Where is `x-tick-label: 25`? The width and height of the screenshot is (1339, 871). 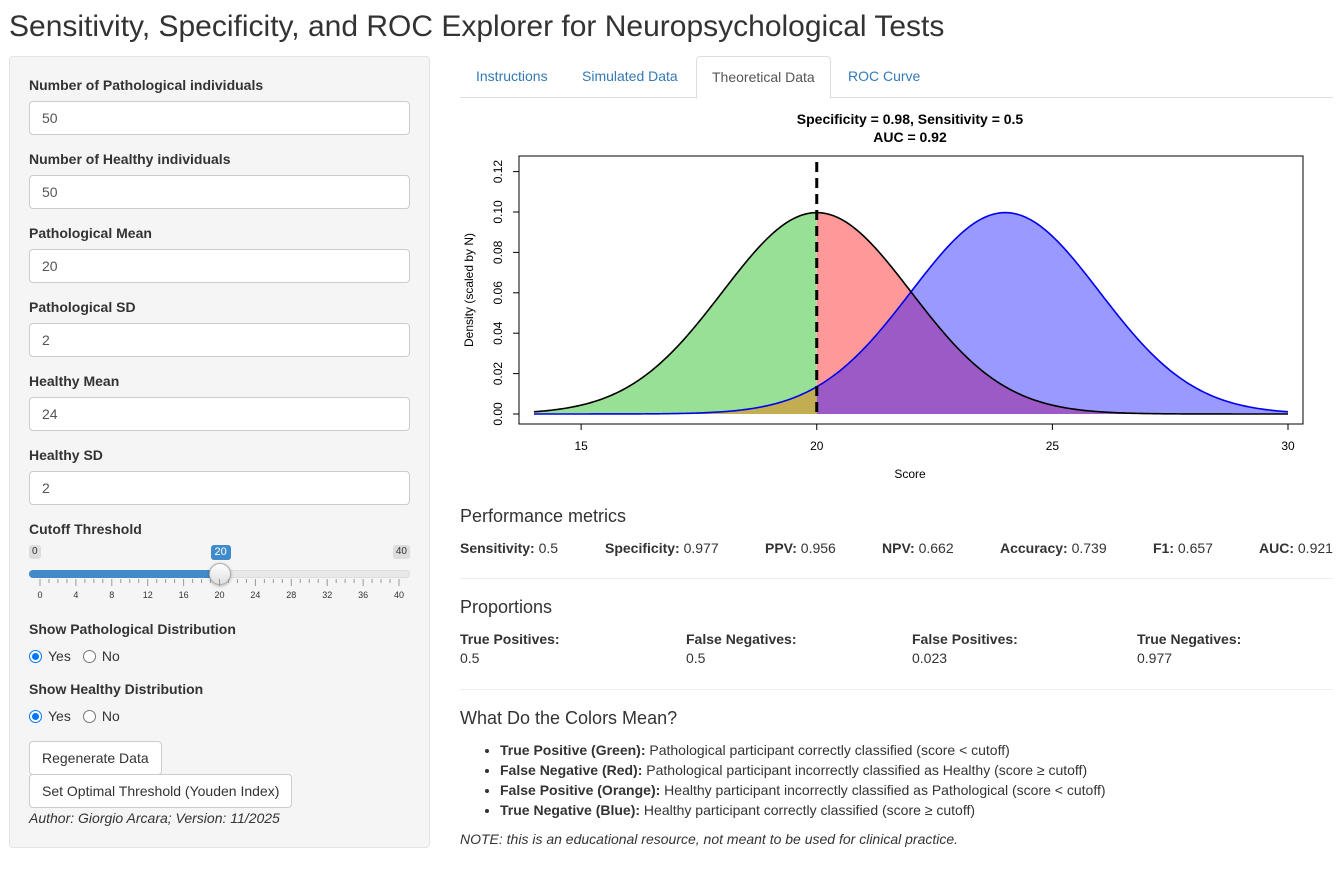 x-tick-label: 25 is located at coordinates (1053, 446).